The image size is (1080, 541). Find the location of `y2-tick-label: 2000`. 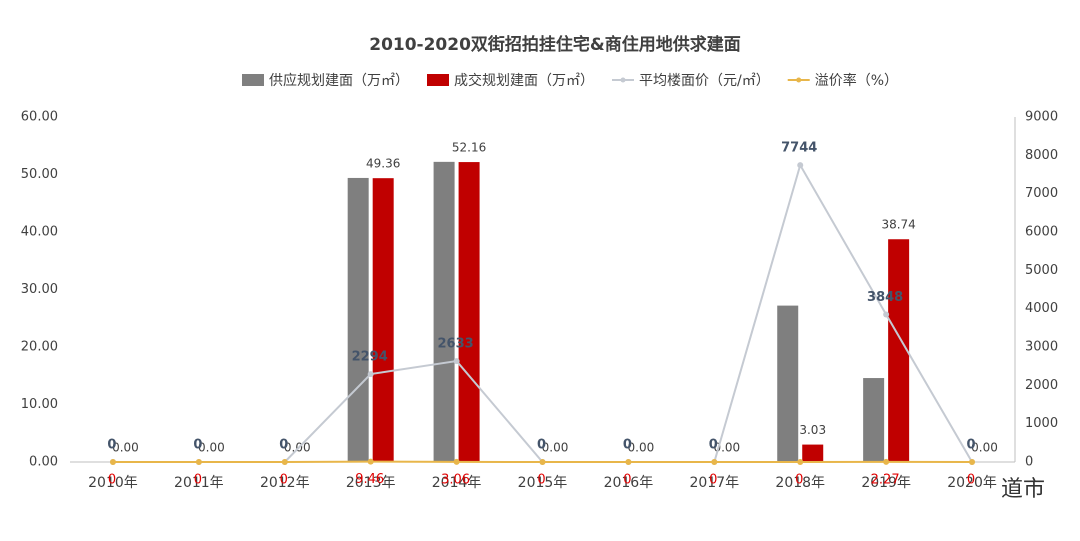

y2-tick-label: 2000 is located at coordinates (1041, 385).